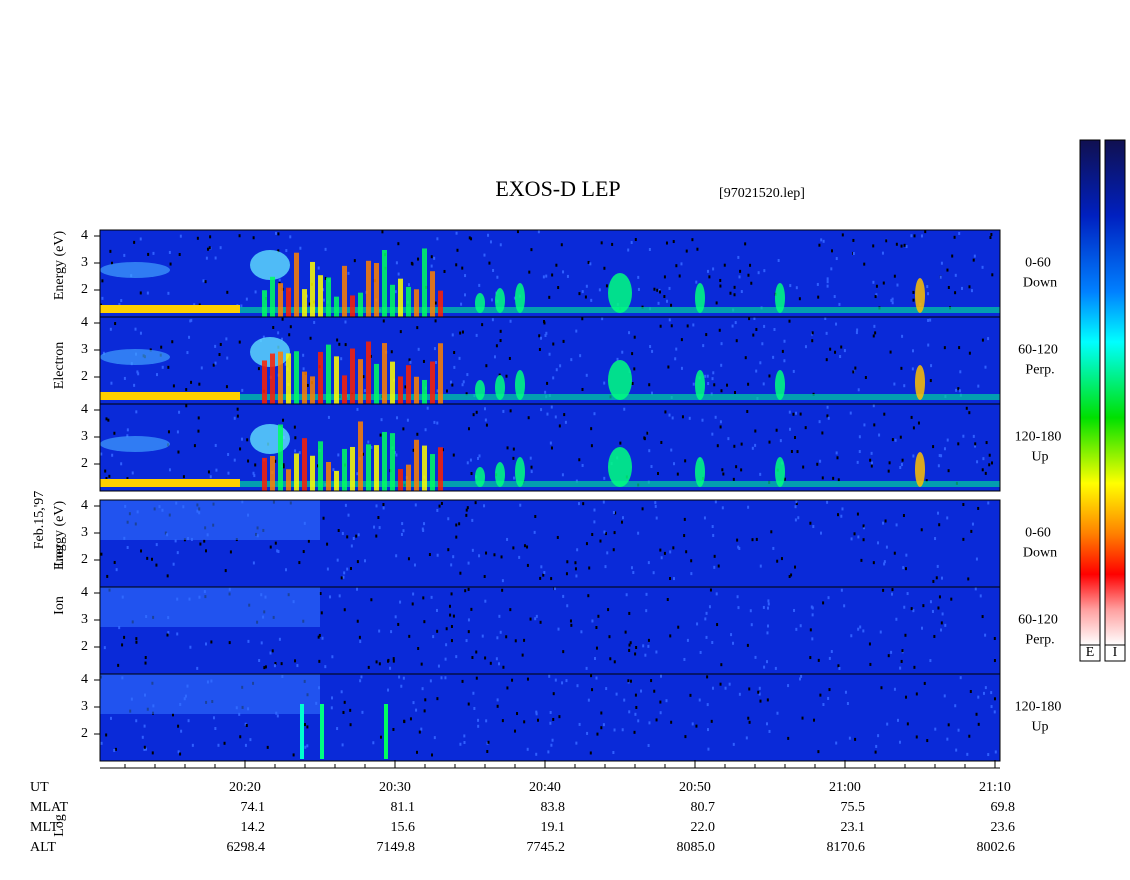  I want to click on row-value: 7745.2, so click(546, 847).